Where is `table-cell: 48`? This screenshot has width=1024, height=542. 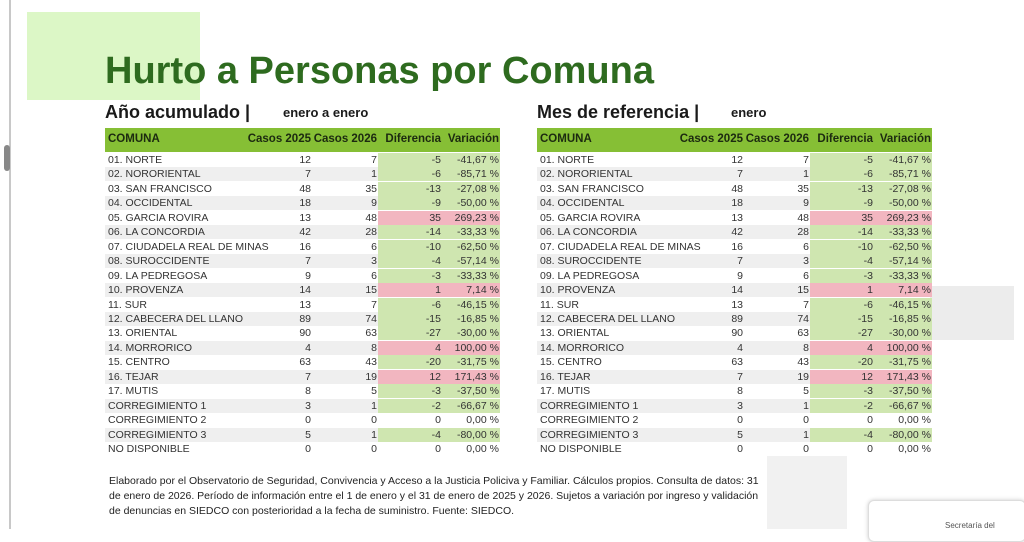
table-cell: 48 is located at coordinates (371, 217).